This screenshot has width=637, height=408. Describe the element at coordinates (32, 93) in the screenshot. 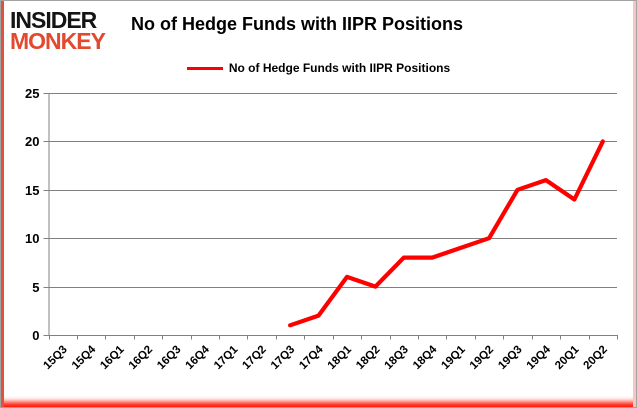

I see `y-tick-label: 25` at that location.